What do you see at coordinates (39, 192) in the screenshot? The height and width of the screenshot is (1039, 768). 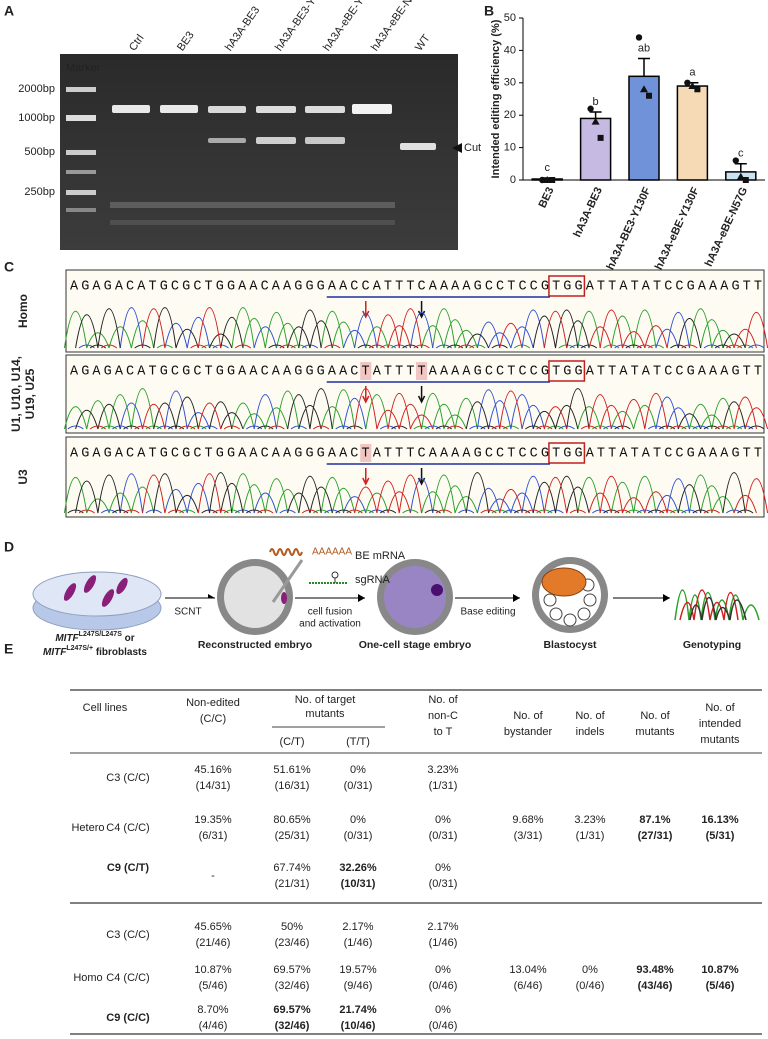 I see `size-label: 250bp` at bounding box center [39, 192].